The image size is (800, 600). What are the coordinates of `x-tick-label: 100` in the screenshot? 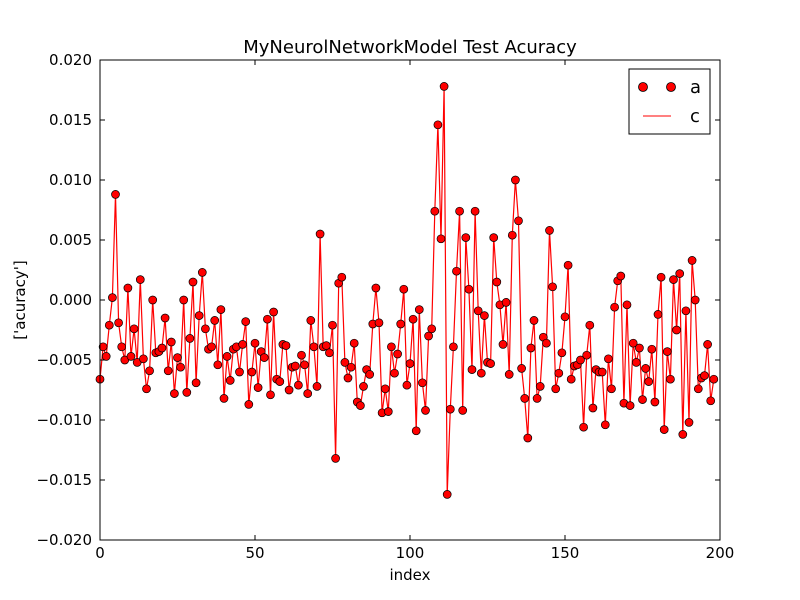 It's located at (410, 553).